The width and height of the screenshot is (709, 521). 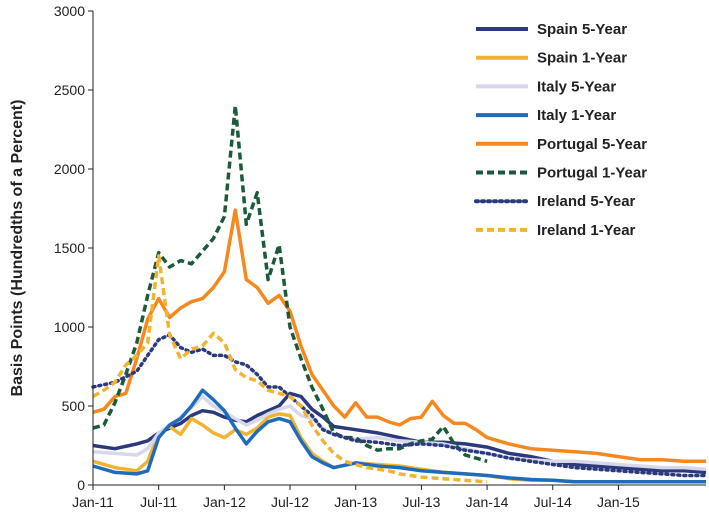 I want to click on y-tick-label: 0, so click(x=81, y=485).